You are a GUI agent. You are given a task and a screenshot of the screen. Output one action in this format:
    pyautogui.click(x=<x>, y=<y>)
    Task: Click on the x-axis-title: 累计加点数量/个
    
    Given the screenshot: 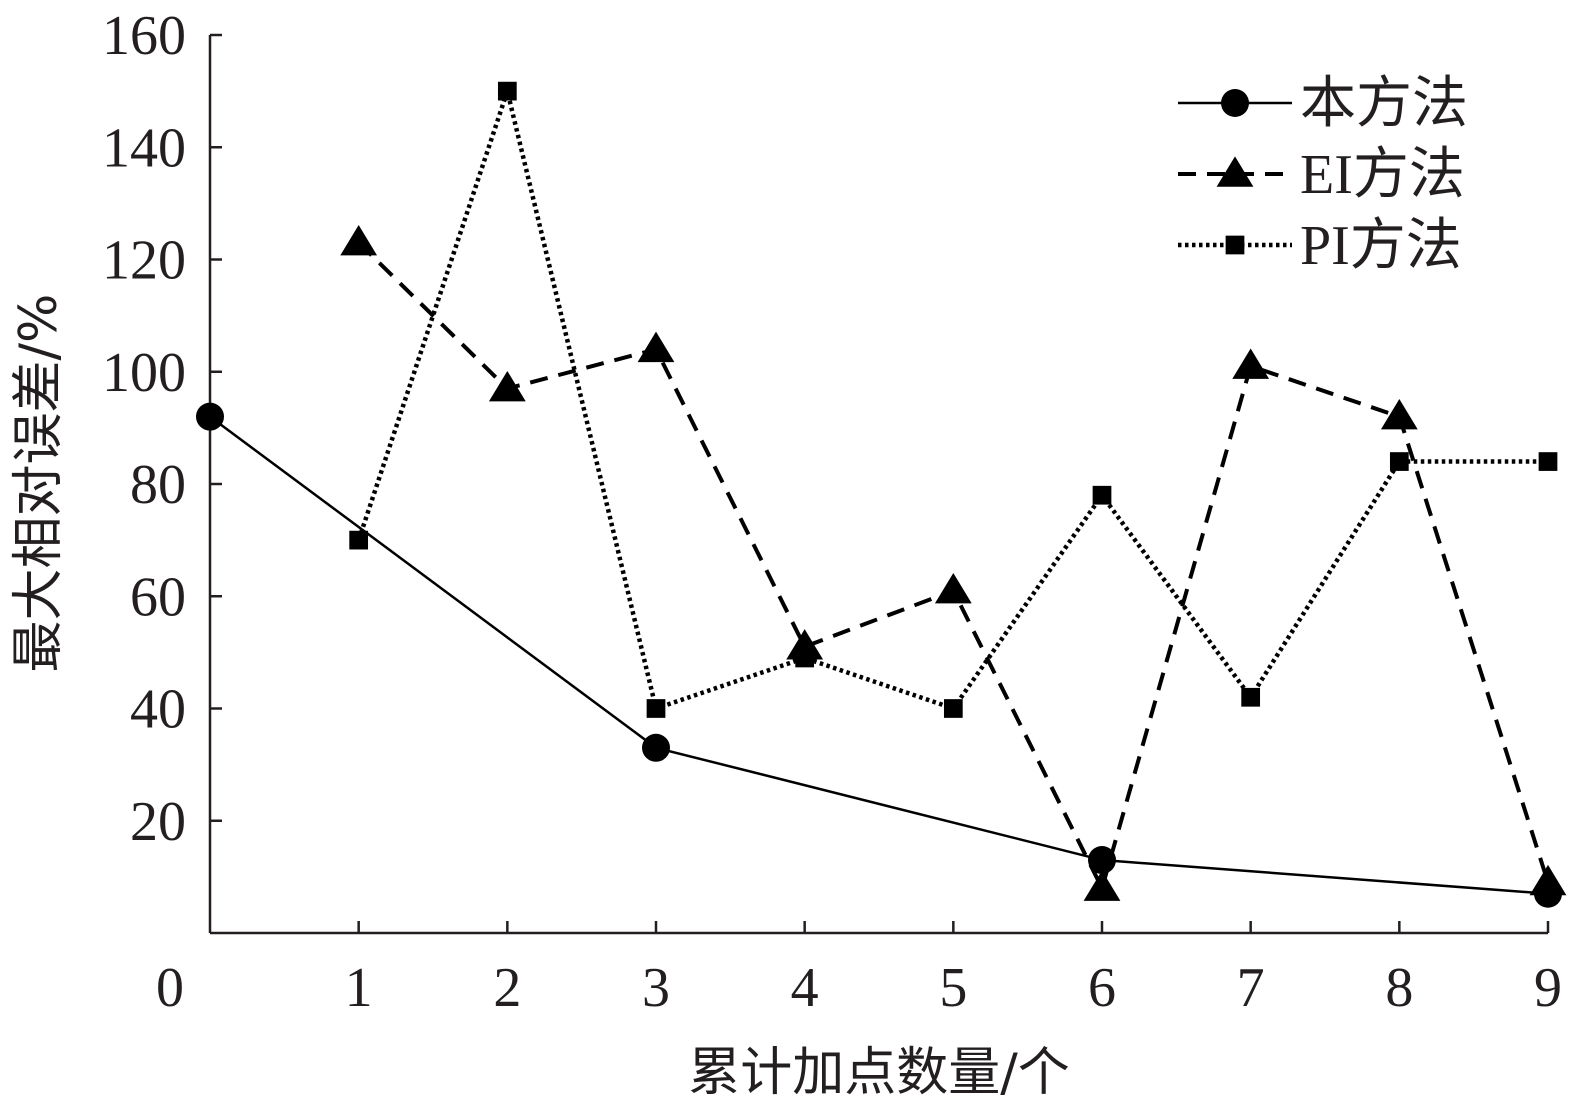 What is the action you would take?
    pyautogui.click(x=879, y=1073)
    